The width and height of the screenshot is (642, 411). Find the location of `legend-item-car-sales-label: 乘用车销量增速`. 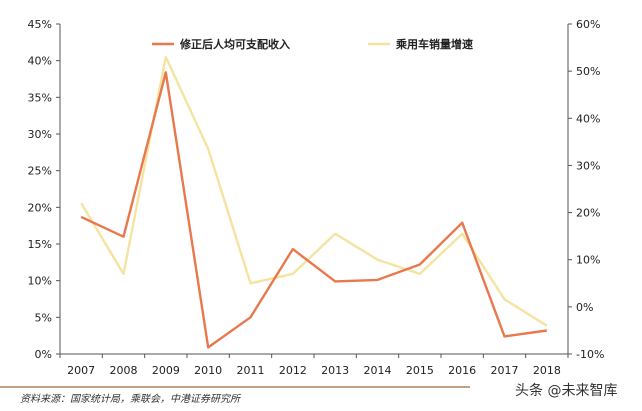

legend-item-car-sales-label: 乘用车销量增速 is located at coordinates (434, 44).